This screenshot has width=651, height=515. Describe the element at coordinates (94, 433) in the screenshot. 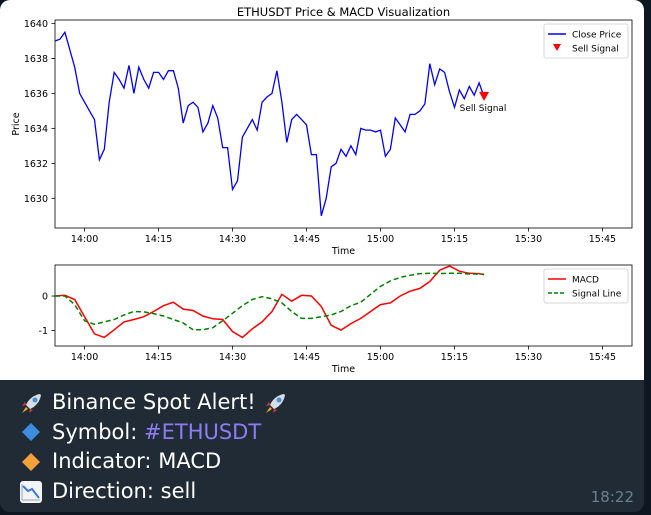

I see `symbol-label: Symbol:` at that location.